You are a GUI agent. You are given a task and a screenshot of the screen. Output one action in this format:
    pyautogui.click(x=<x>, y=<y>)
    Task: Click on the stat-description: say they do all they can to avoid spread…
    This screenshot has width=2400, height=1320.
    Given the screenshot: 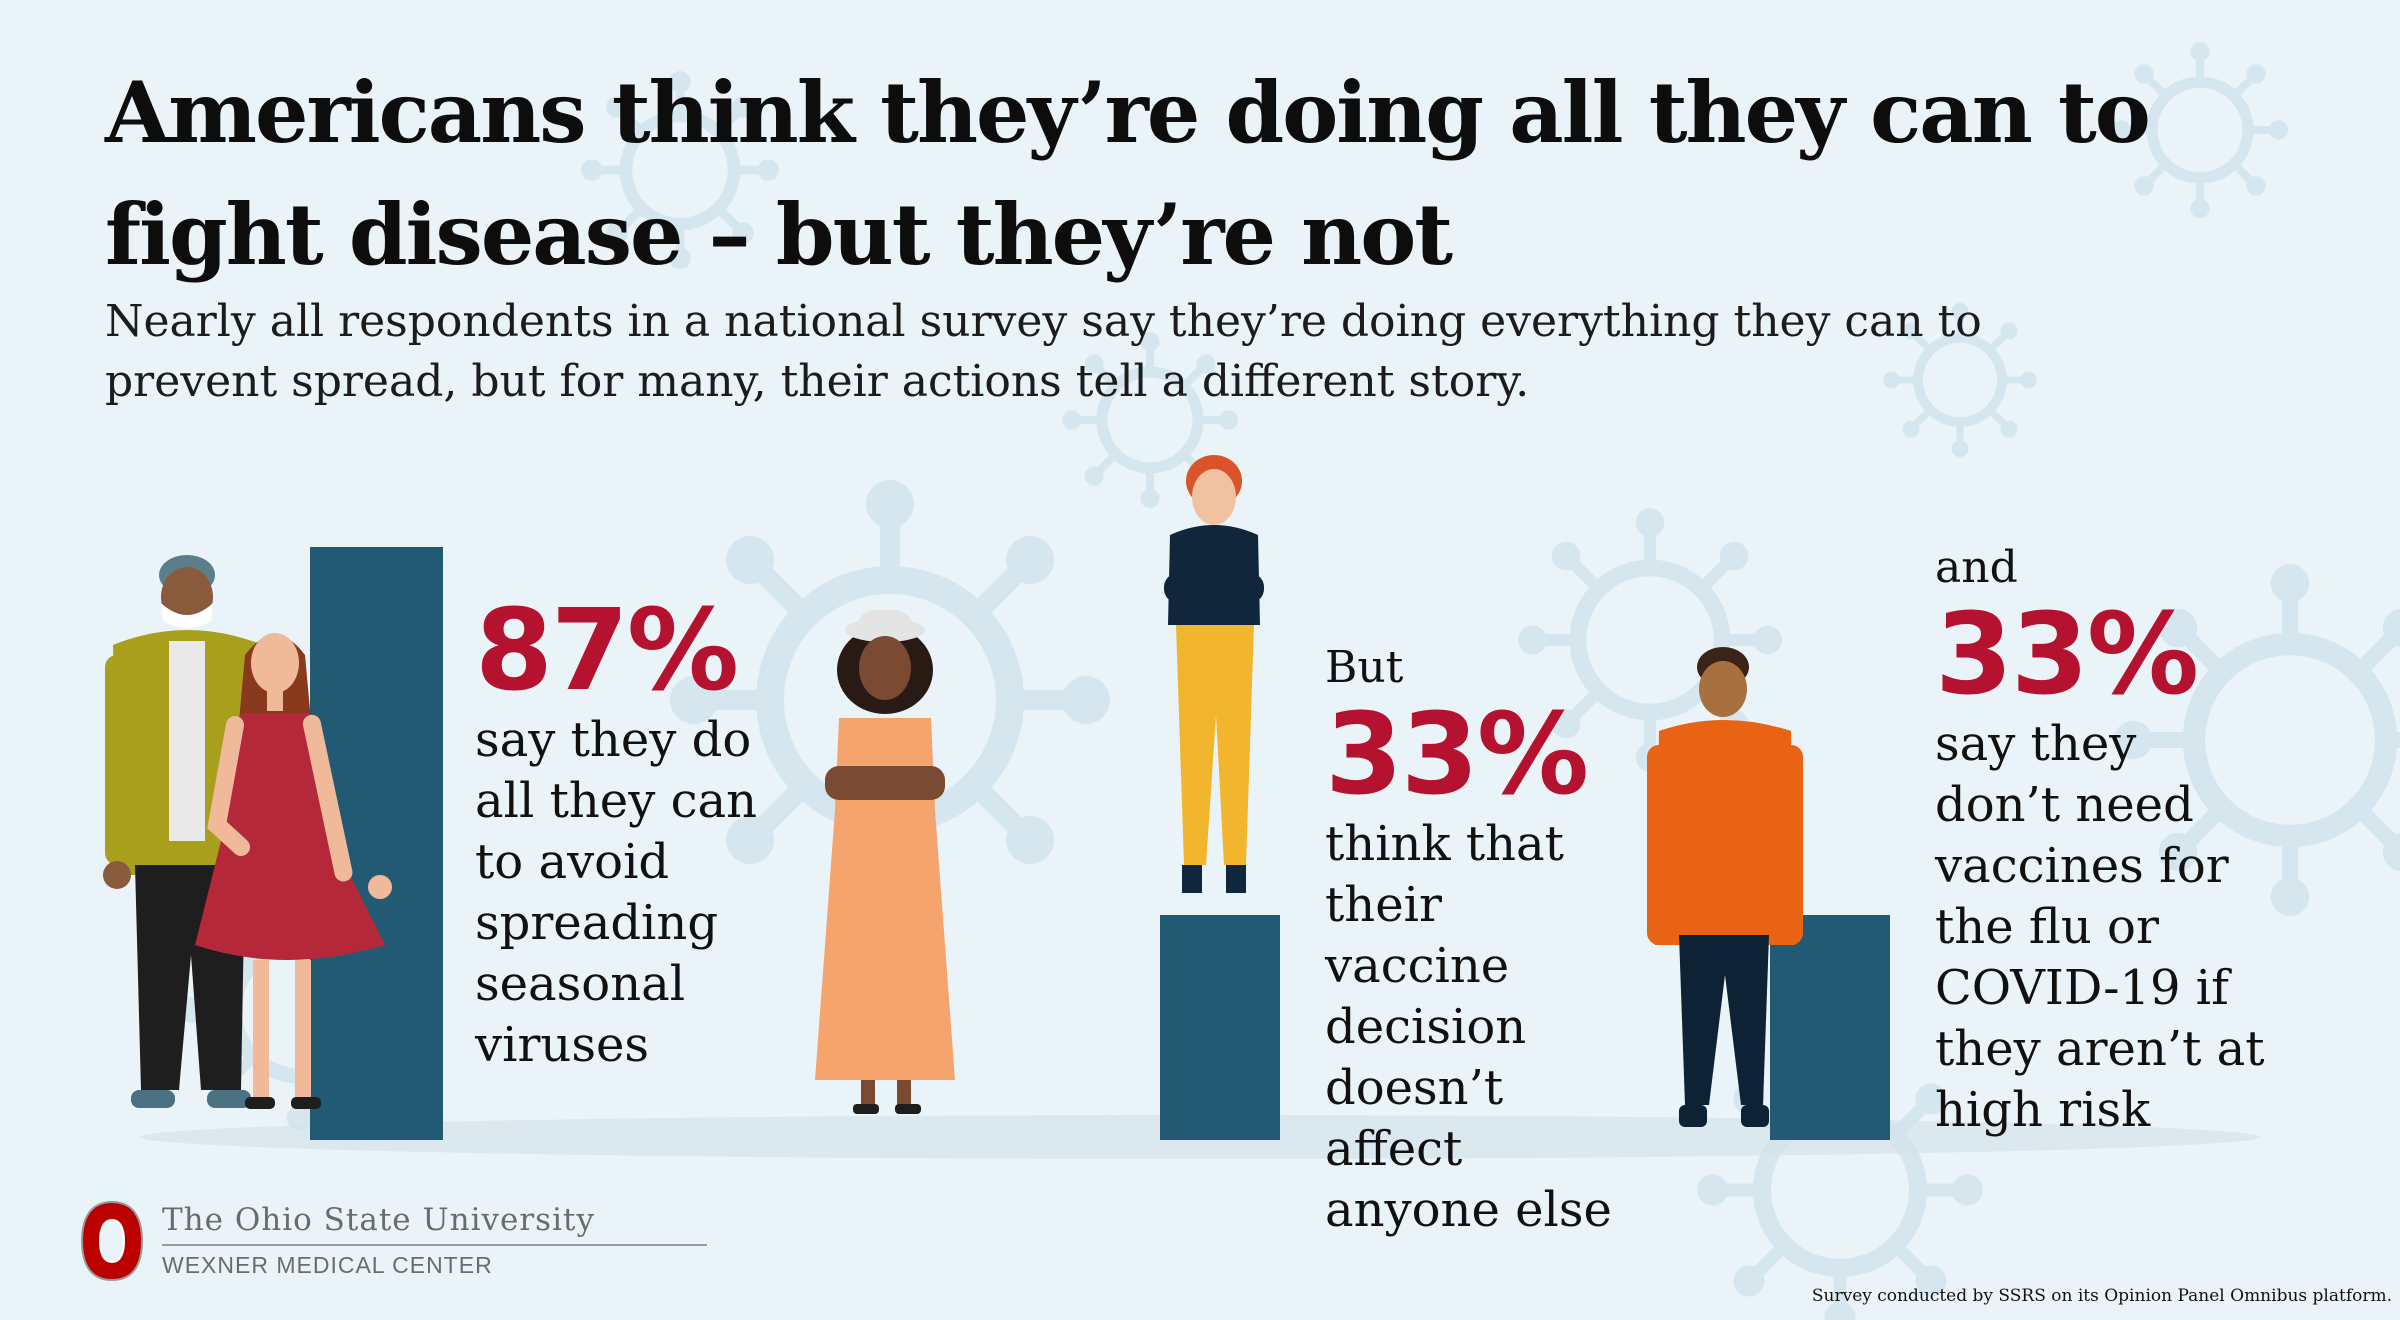 What is the action you would take?
    pyautogui.click(x=616, y=892)
    